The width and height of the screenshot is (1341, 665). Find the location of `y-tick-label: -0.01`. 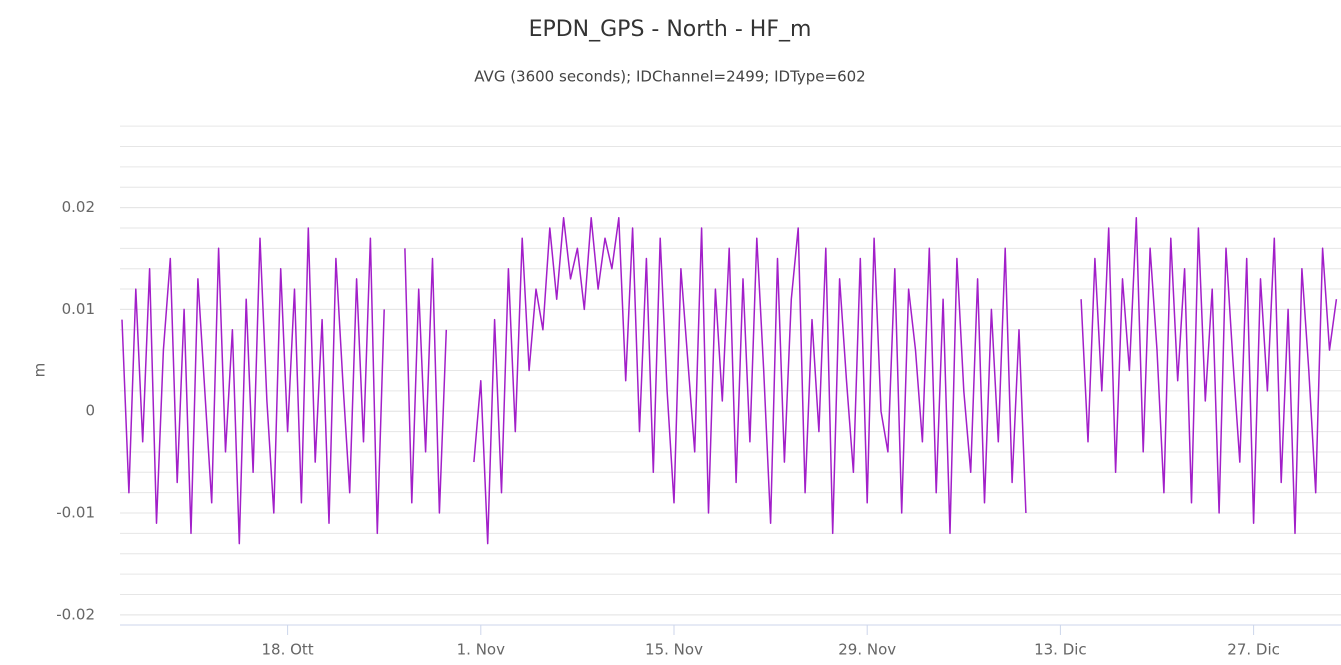

y-tick-label: -0.01 is located at coordinates (75, 513).